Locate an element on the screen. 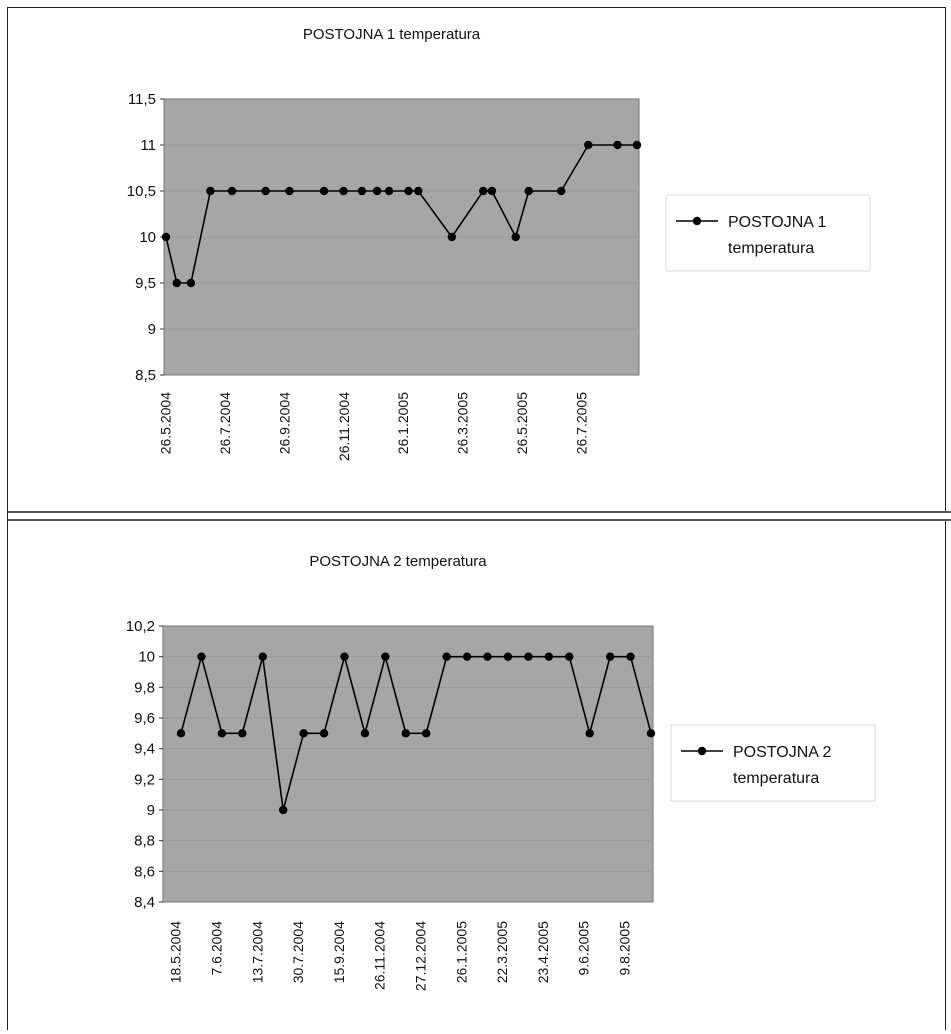  y-tick-label: 8,4 is located at coordinates (144, 902).